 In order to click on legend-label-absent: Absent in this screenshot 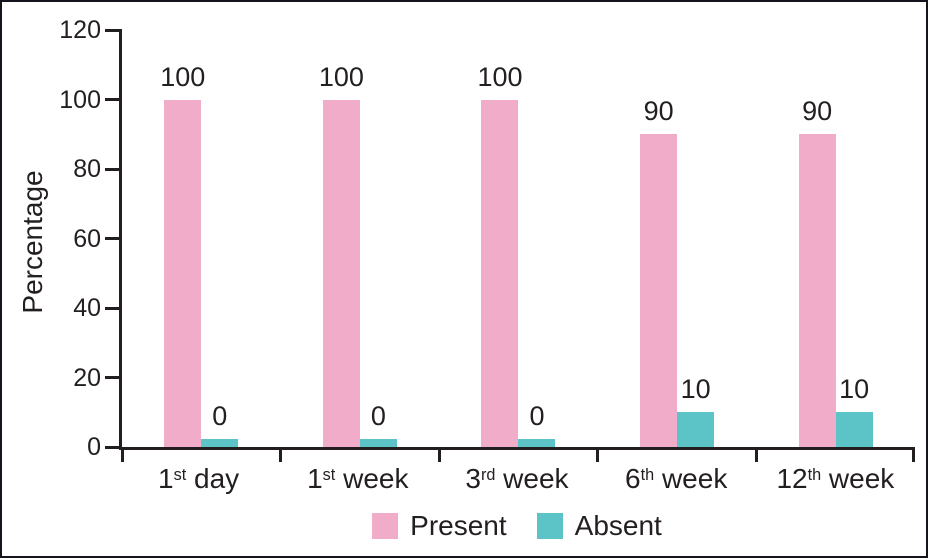, I will do `click(618, 525)`.